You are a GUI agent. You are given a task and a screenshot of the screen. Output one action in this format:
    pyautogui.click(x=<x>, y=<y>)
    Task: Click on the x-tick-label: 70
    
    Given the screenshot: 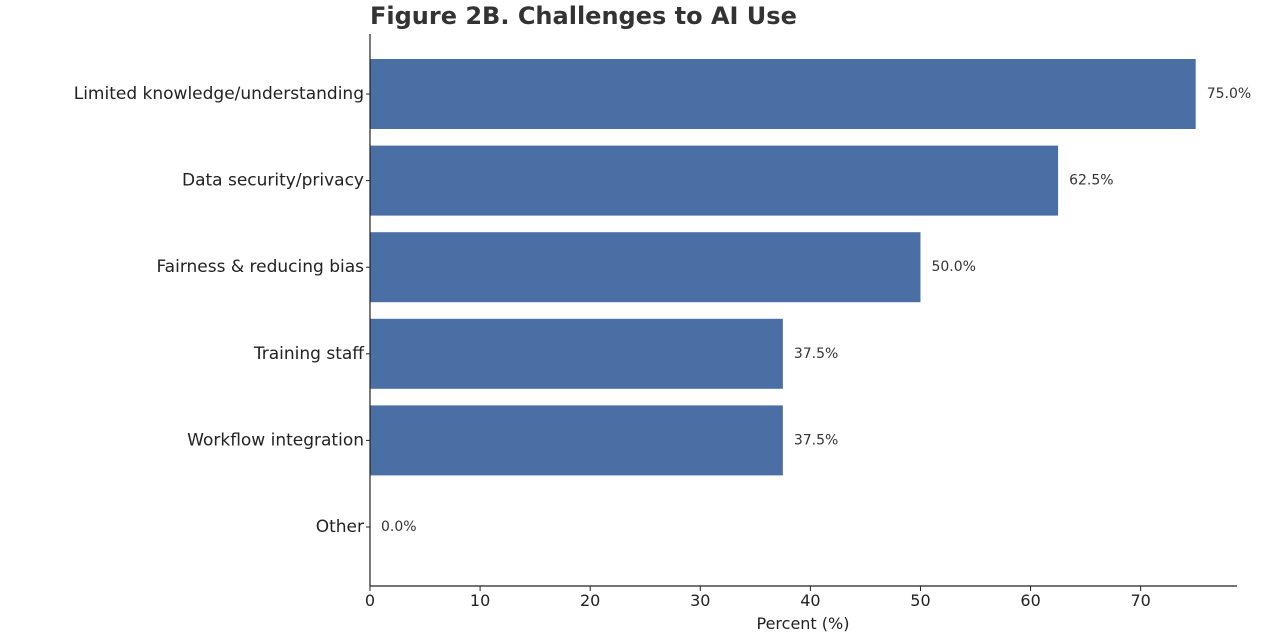 What is the action you would take?
    pyautogui.click(x=1140, y=600)
    